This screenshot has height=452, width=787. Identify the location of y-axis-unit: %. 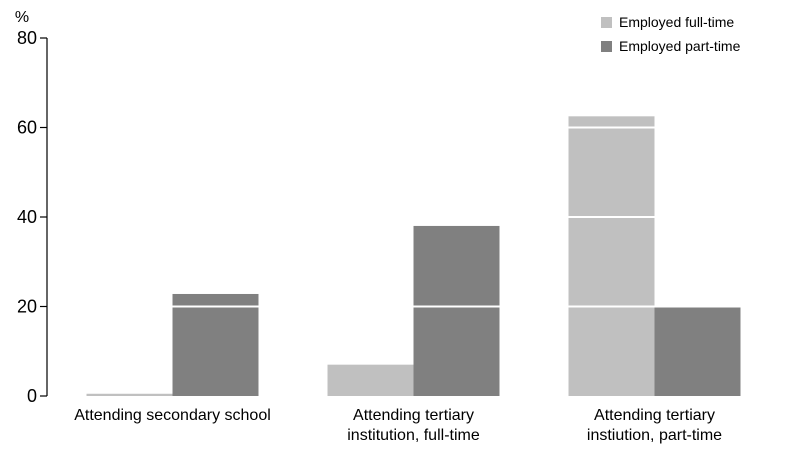
(22, 17).